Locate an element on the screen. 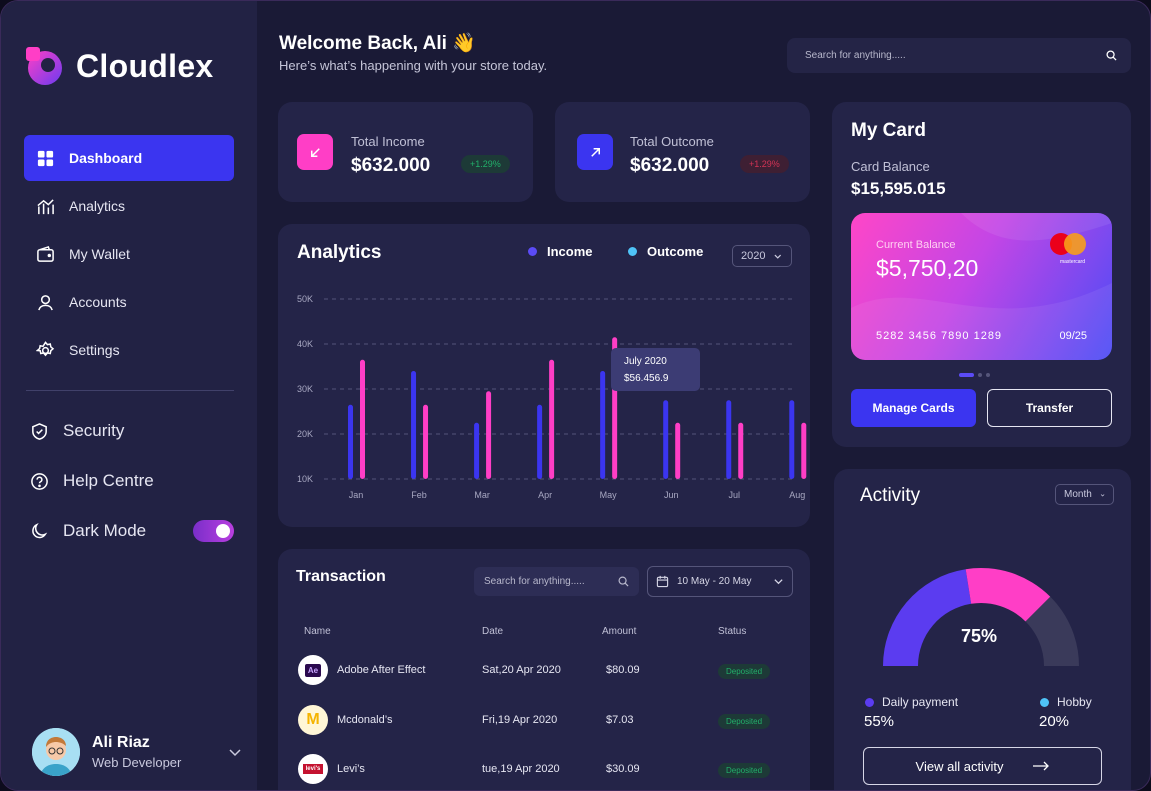 The image size is (1151, 791). current-balance-label: Current Balance is located at coordinates (916, 245).